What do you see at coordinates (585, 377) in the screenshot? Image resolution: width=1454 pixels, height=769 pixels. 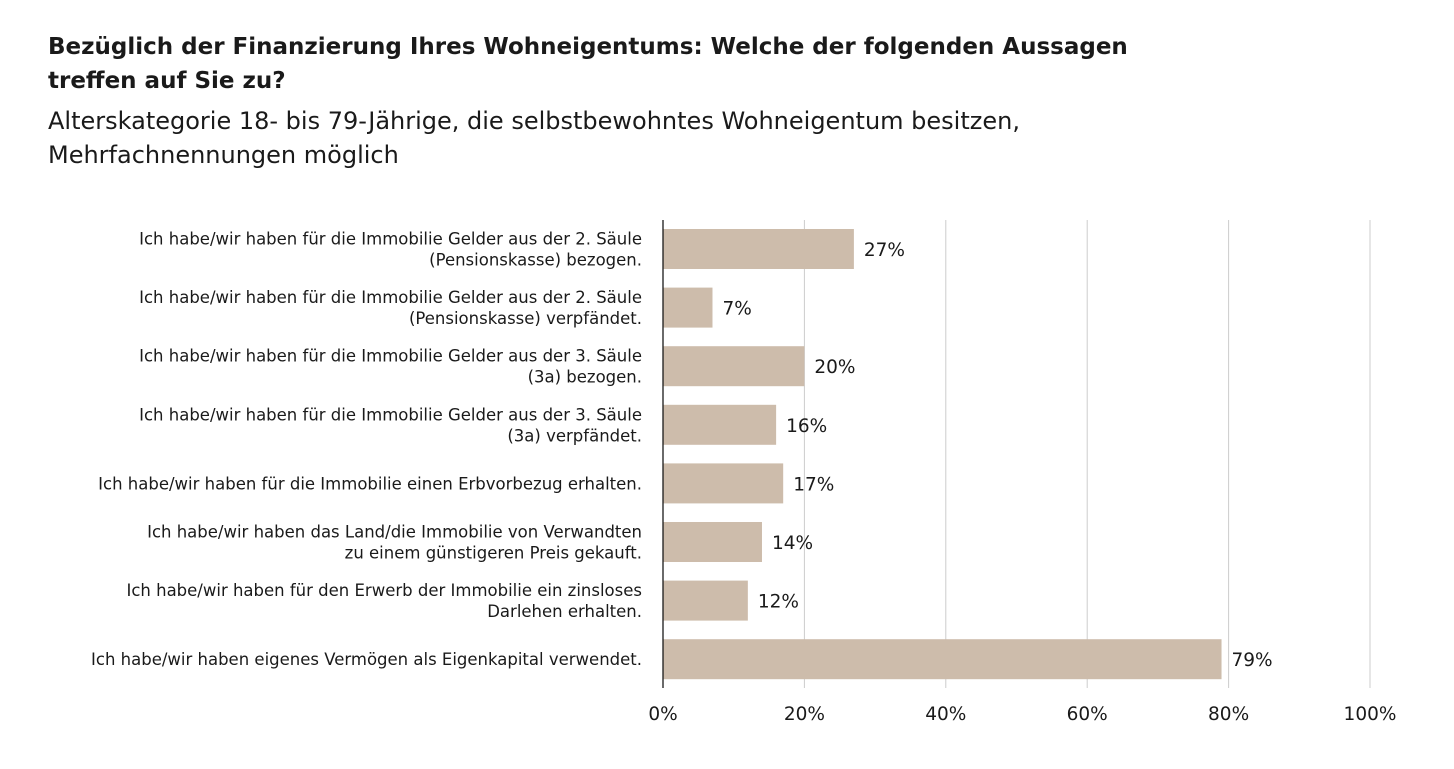 I see `category-label: (3a) bezogen.` at bounding box center [585, 377].